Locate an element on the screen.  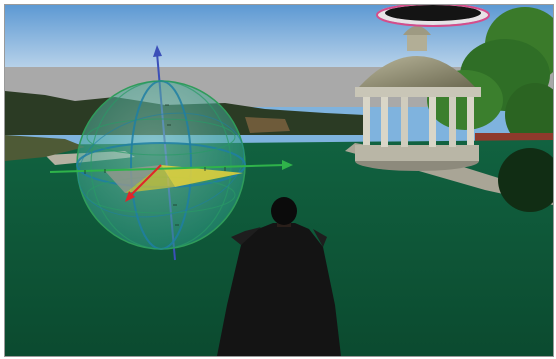
y-axis-line is located at coordinates (145, 181).